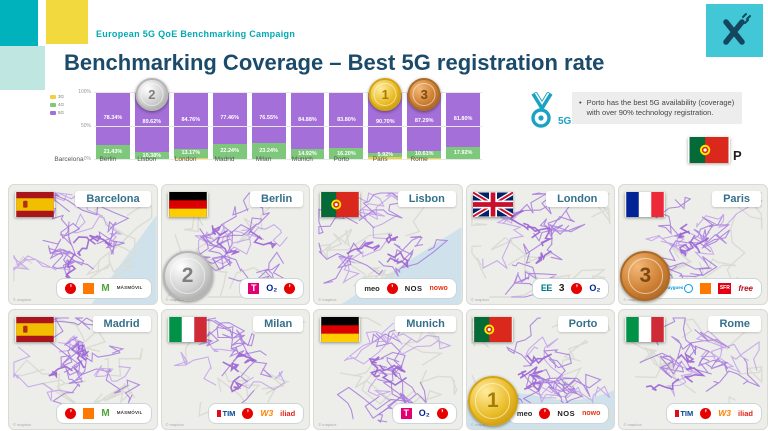 The width and height of the screenshot is (768, 431). Describe the element at coordinates (152, 122) in the screenshot. I see `bar-value: 89.62%` at that location.